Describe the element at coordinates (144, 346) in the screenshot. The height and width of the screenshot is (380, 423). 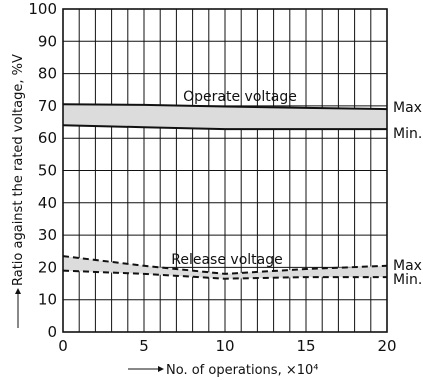
I see `x-tick-label: 5` at that location.